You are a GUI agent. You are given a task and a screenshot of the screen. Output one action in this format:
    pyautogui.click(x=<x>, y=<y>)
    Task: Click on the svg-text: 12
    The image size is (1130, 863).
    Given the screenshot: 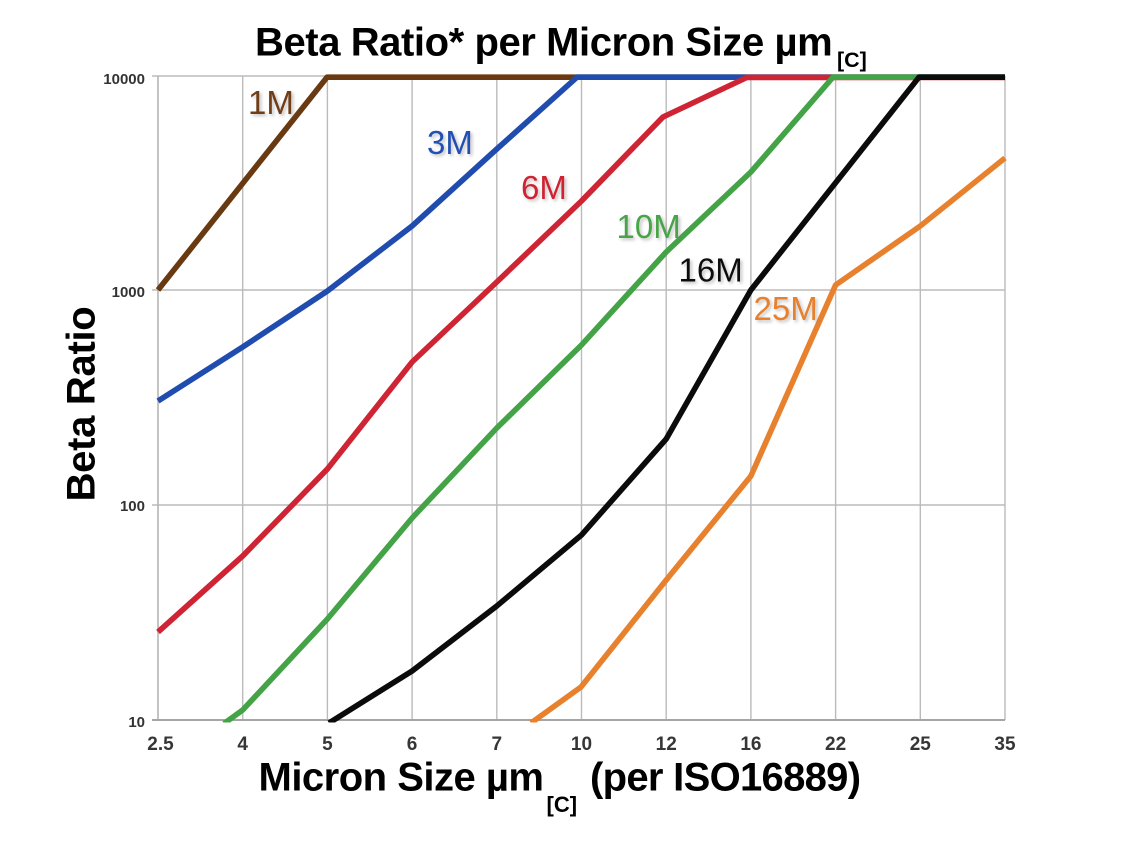 What is the action you would take?
    pyautogui.click(x=666, y=744)
    